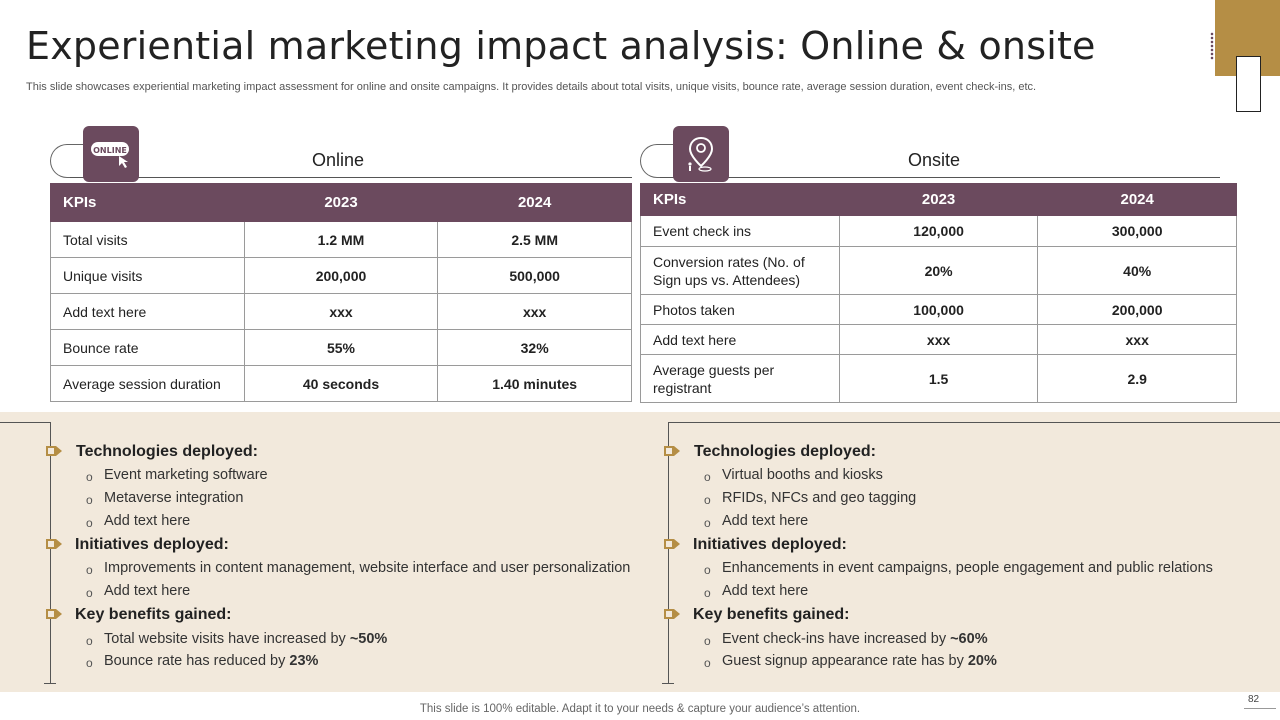 The width and height of the screenshot is (1280, 720). I want to click on kpi-value-2023: 1.5, so click(938, 378).